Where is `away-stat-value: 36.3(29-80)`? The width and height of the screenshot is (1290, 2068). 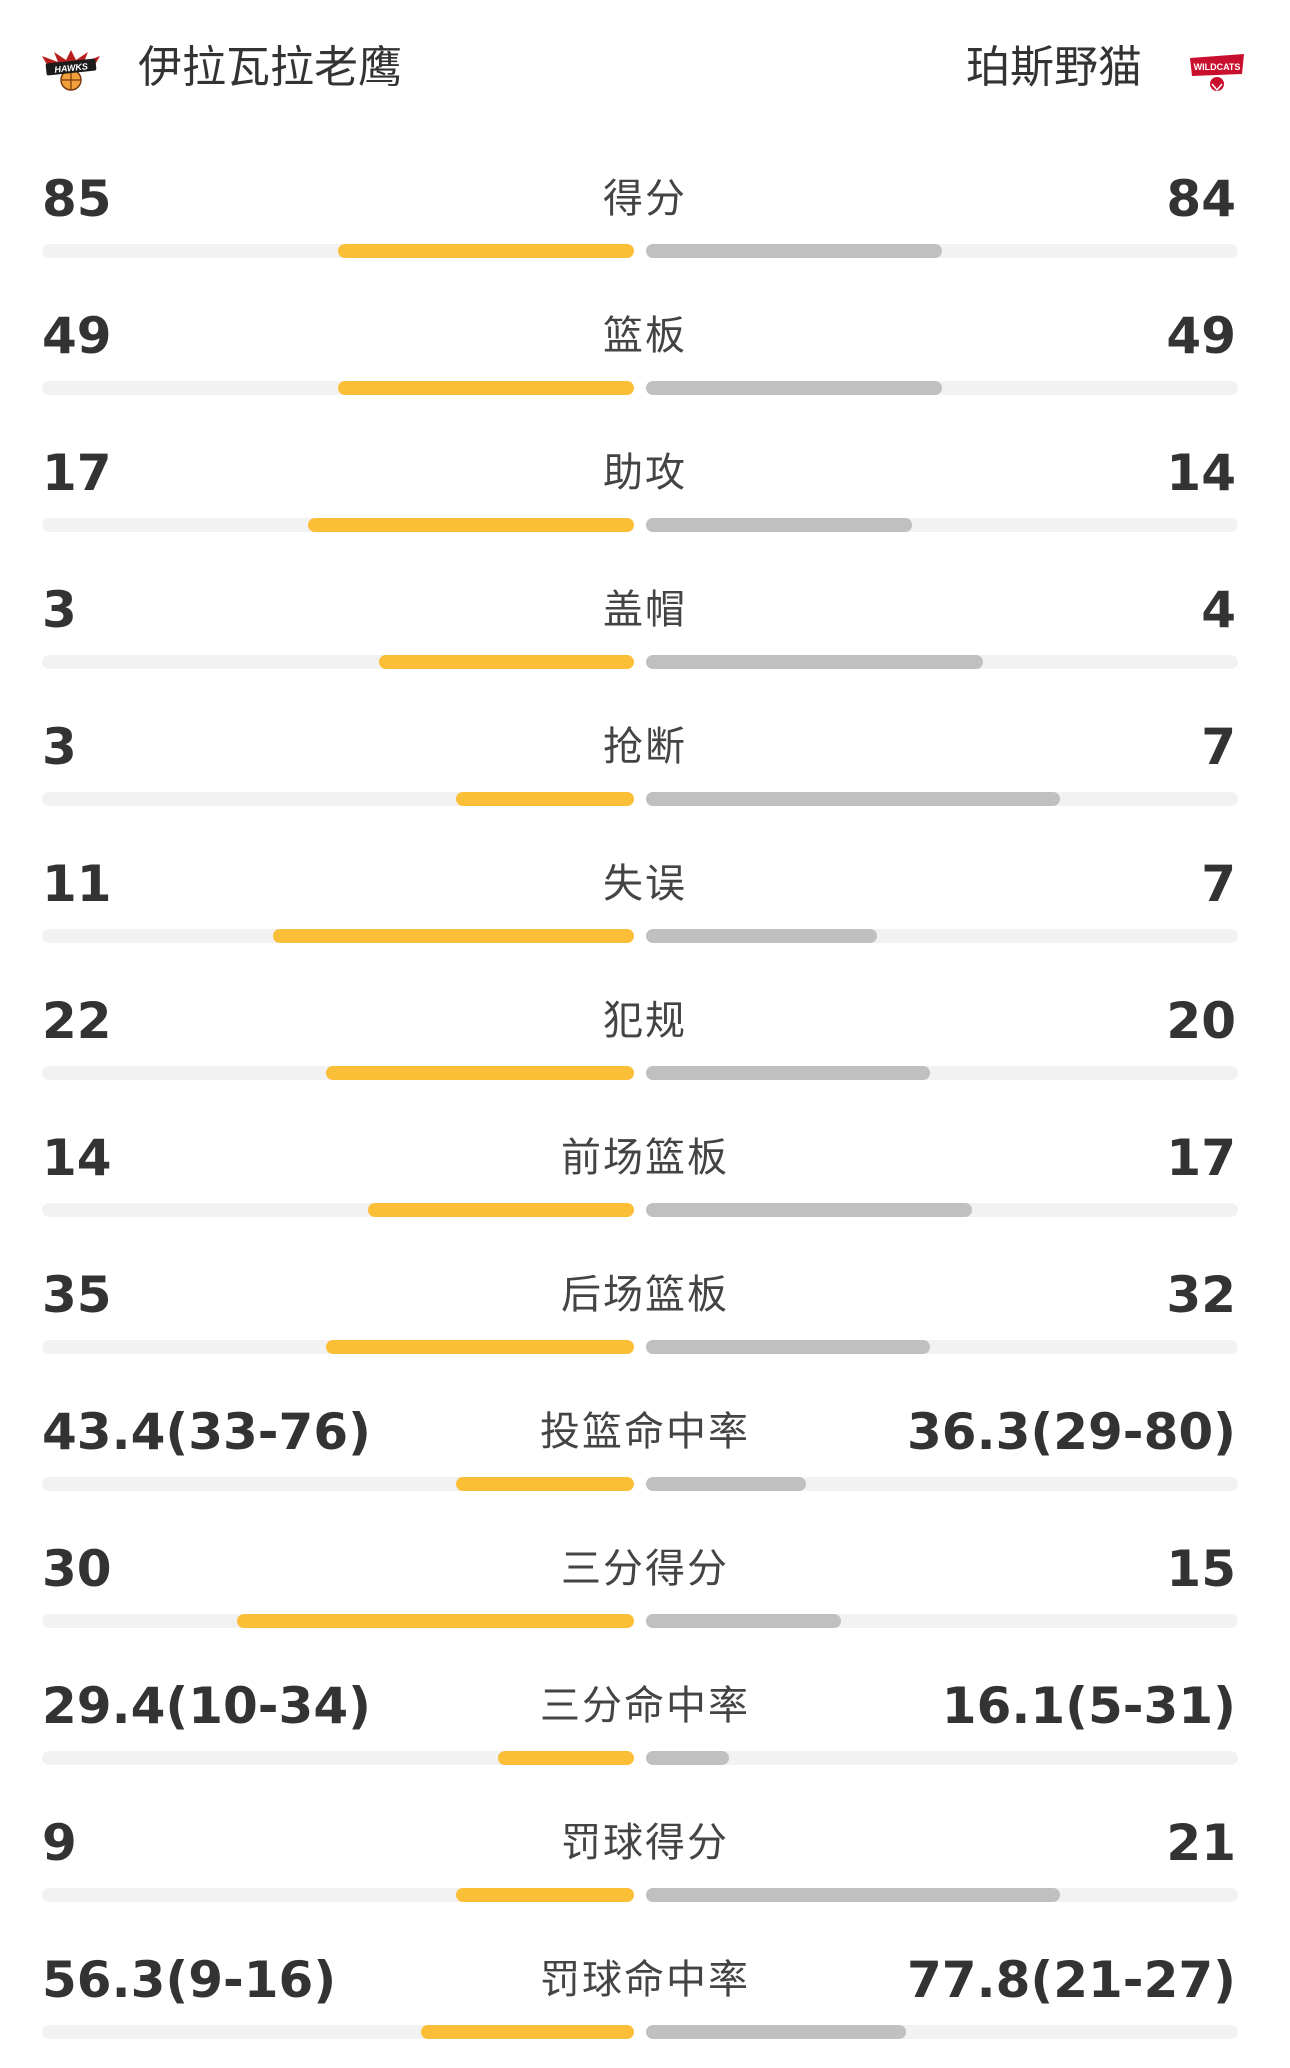 away-stat-value: 36.3(29-80) is located at coordinates (1071, 1432).